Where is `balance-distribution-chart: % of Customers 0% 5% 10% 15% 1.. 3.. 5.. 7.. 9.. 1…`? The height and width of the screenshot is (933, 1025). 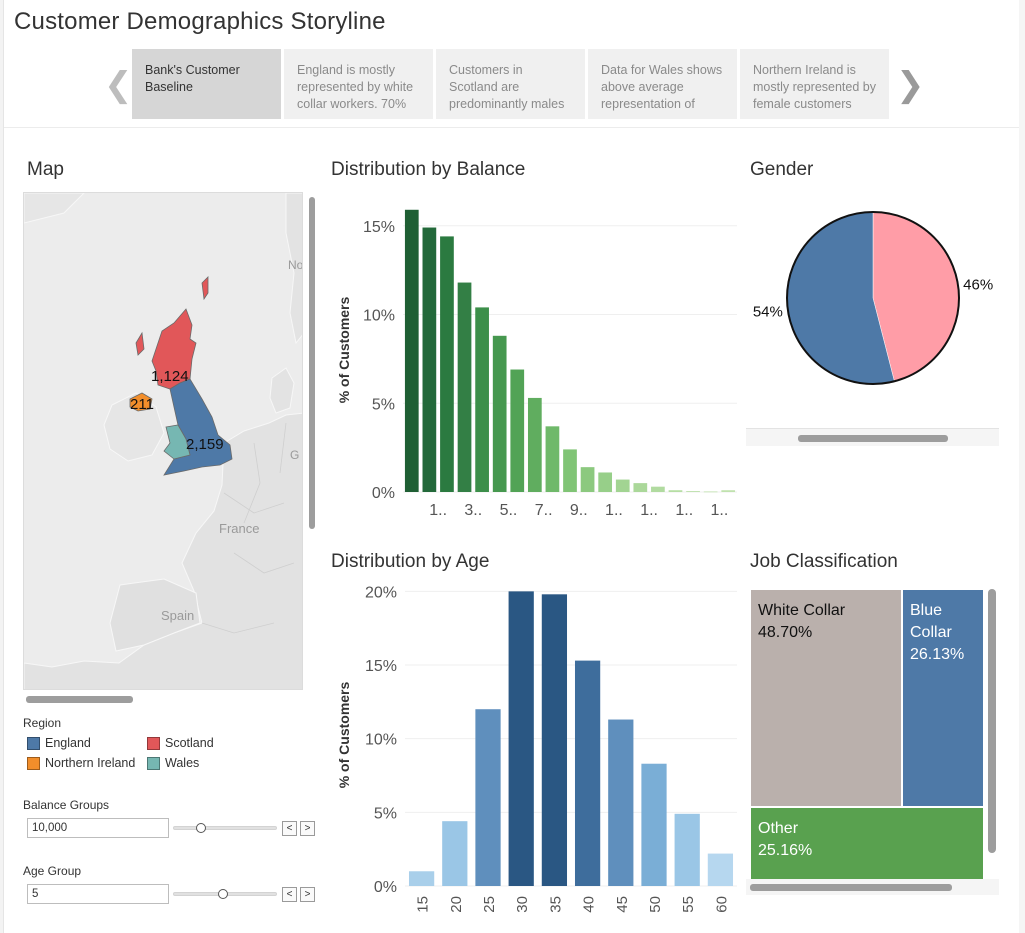
balance-distribution-chart: % of Customers 0% 5% 10% 15% 1.. 3.. 5.. 7.. 9.. 1… is located at coordinates (536, 364).